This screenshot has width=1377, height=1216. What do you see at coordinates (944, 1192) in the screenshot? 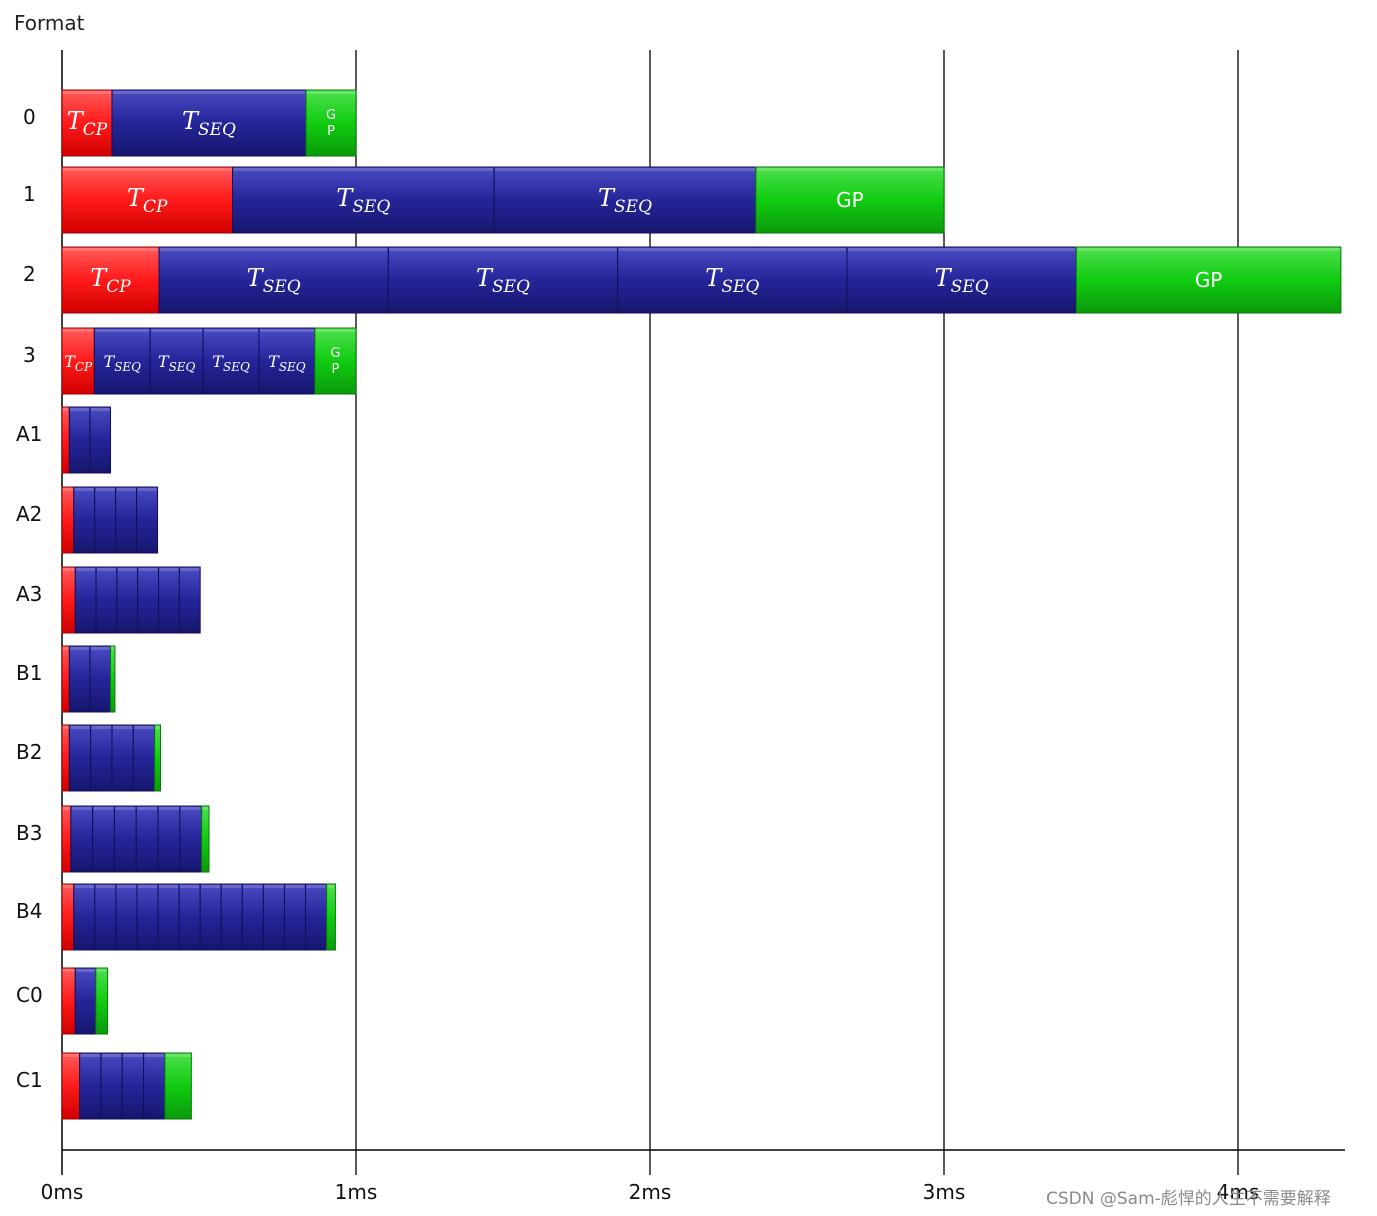
I see `tick-label-3ms: 3ms` at bounding box center [944, 1192].